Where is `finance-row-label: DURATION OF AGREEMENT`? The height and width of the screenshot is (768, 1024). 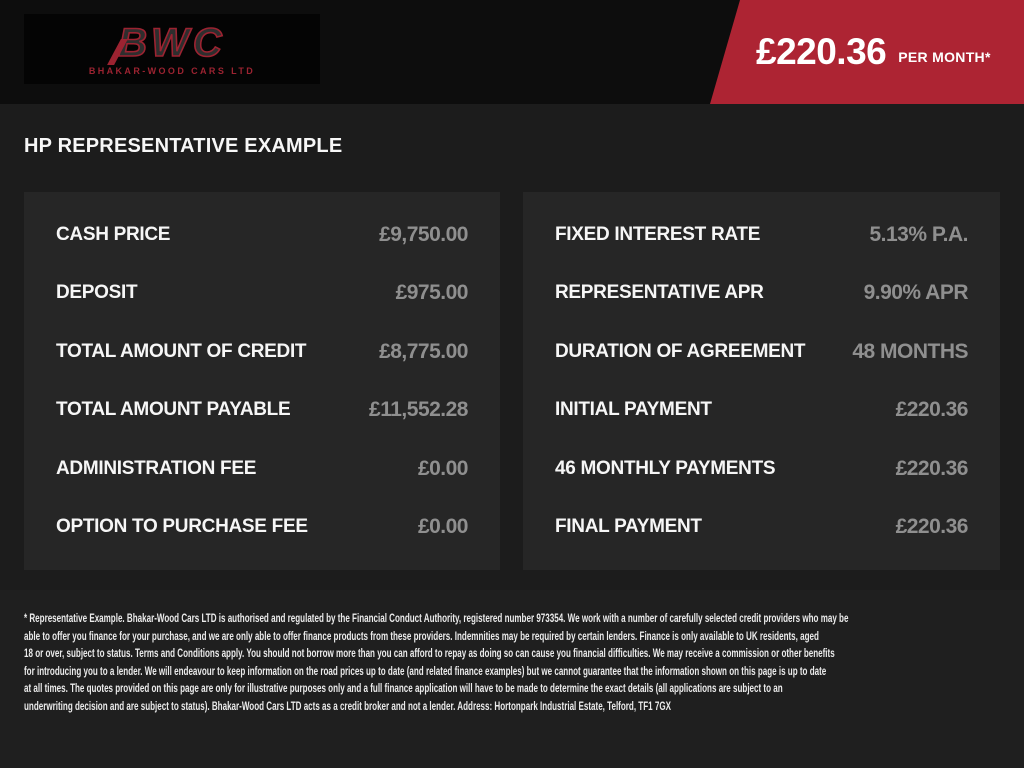 finance-row-label: DURATION OF AGREEMENT is located at coordinates (680, 351).